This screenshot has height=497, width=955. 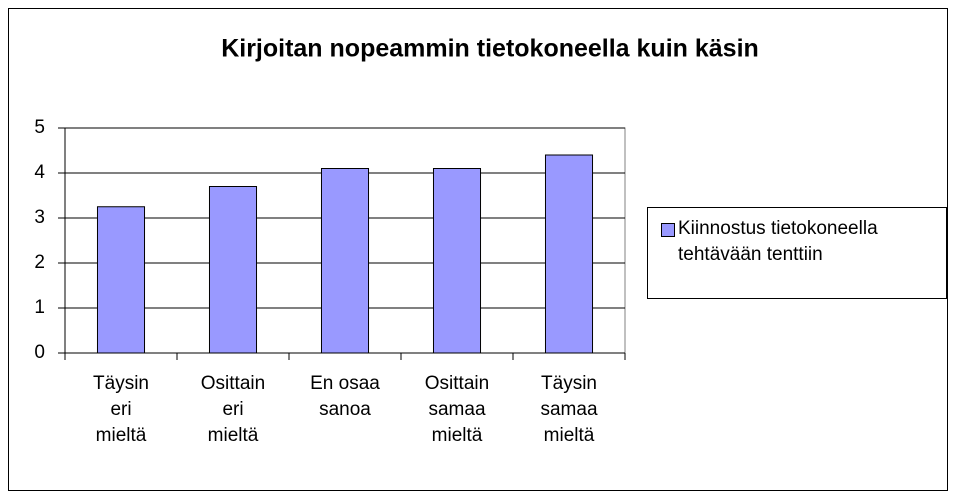 I want to click on x-tick-label: Täysin samaa mieltä, so click(x=569, y=409).